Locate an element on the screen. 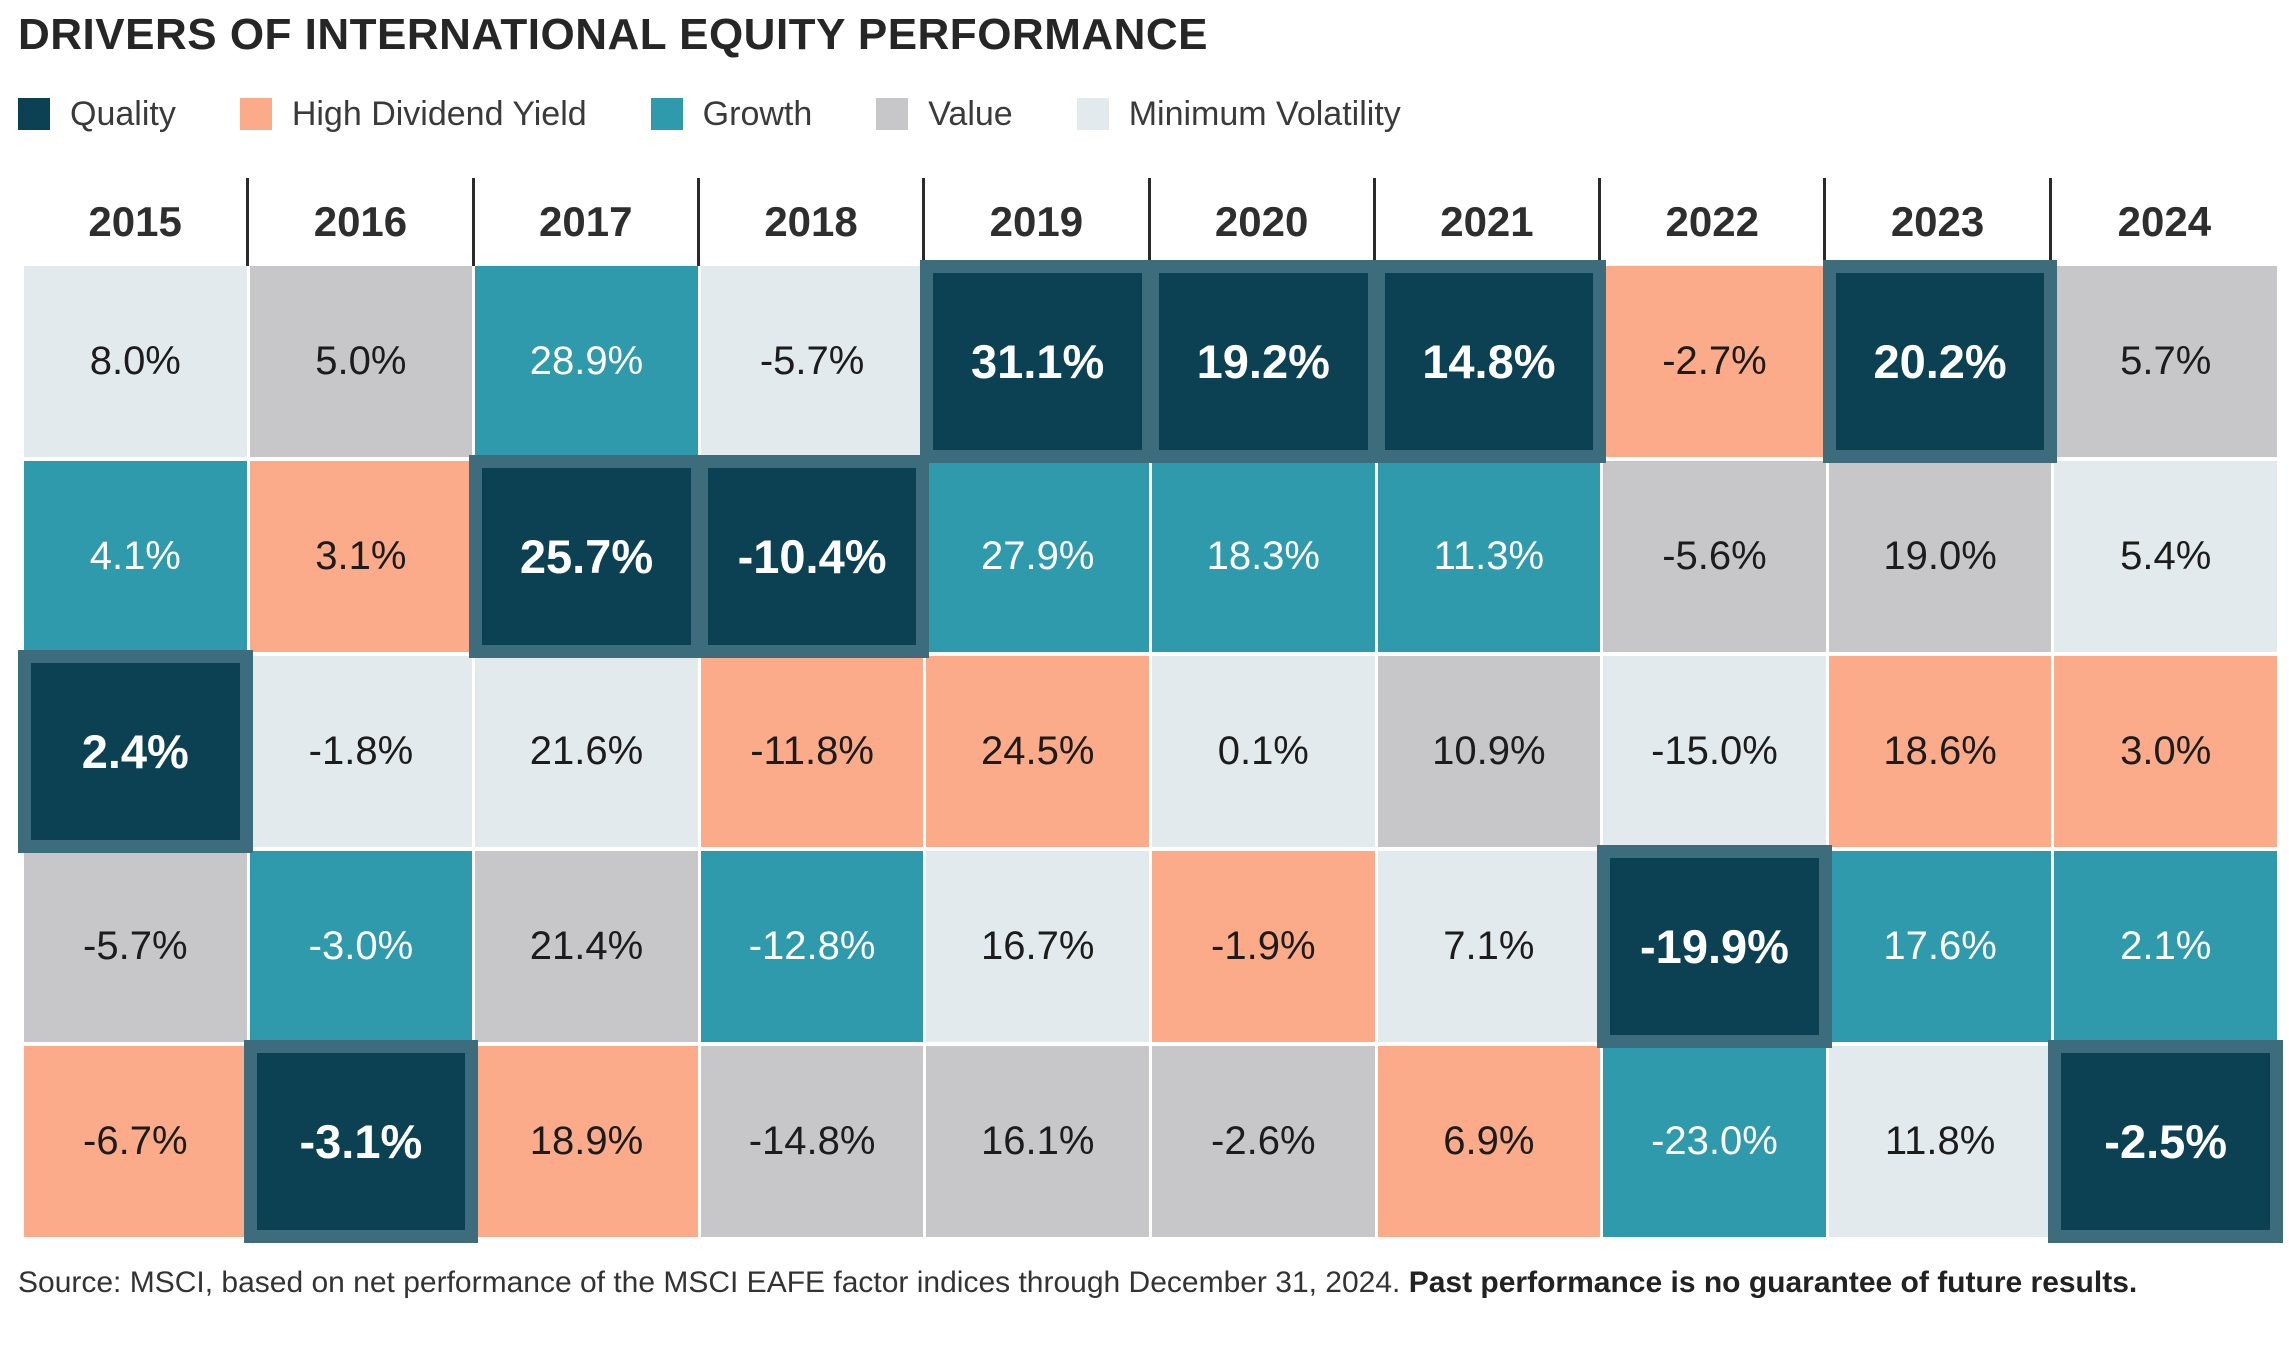  cell-2021-growth: 11.3% is located at coordinates (1489, 556).